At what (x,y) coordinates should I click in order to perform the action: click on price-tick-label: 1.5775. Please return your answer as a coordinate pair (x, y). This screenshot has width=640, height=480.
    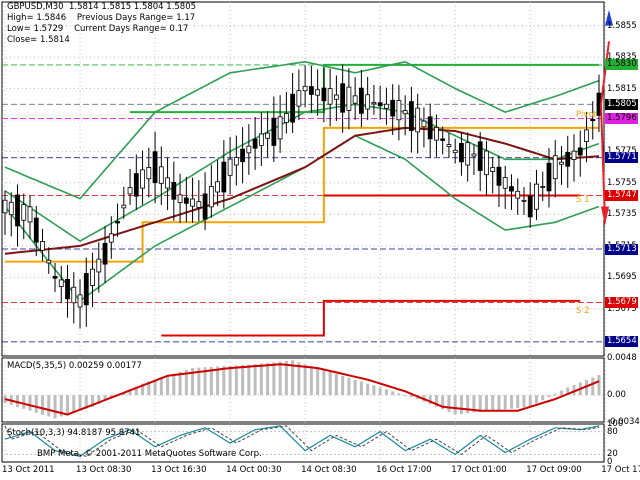
    Looking at the image, I should click on (622, 151).